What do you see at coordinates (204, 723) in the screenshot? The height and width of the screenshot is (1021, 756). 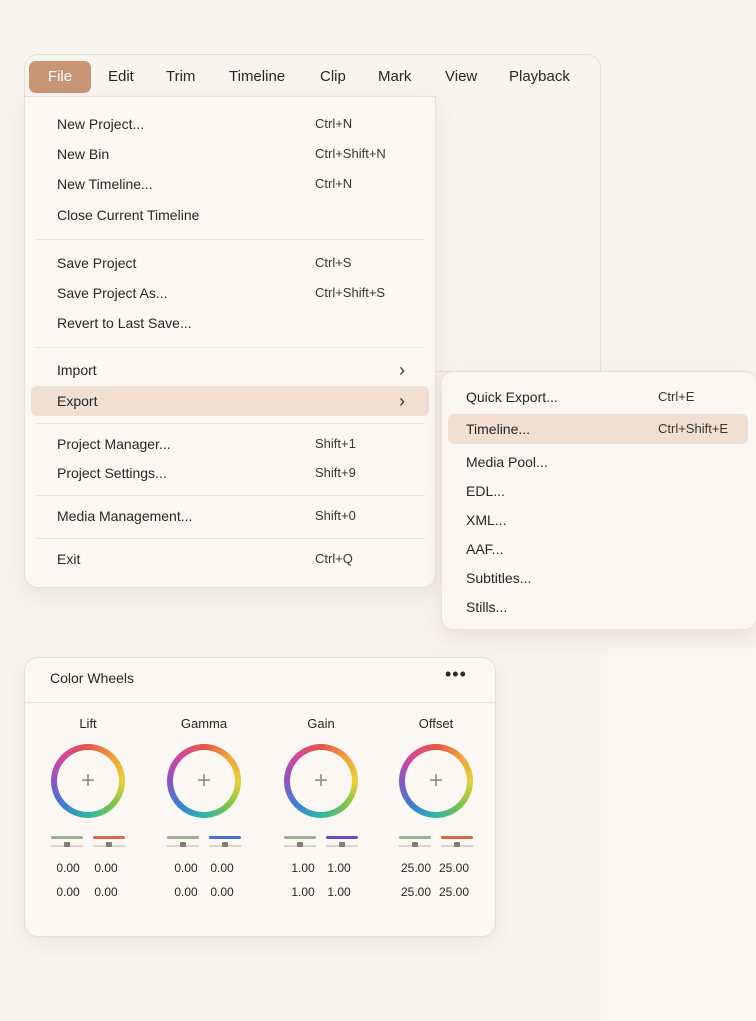 I see `wheel-label: Gamma` at bounding box center [204, 723].